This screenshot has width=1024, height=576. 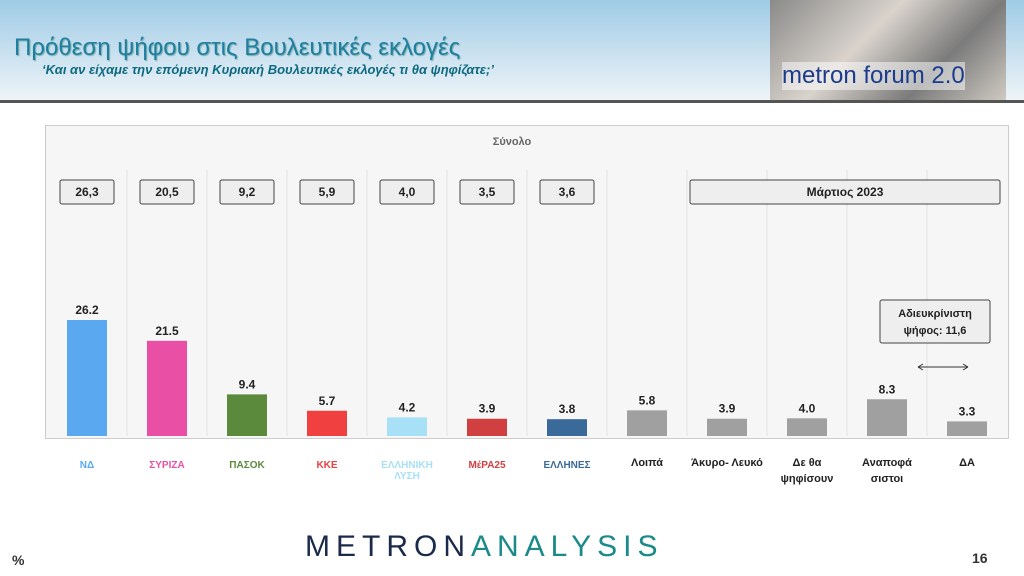 What do you see at coordinates (87, 310) in the screenshot?
I see `data-label: 26.2` at bounding box center [87, 310].